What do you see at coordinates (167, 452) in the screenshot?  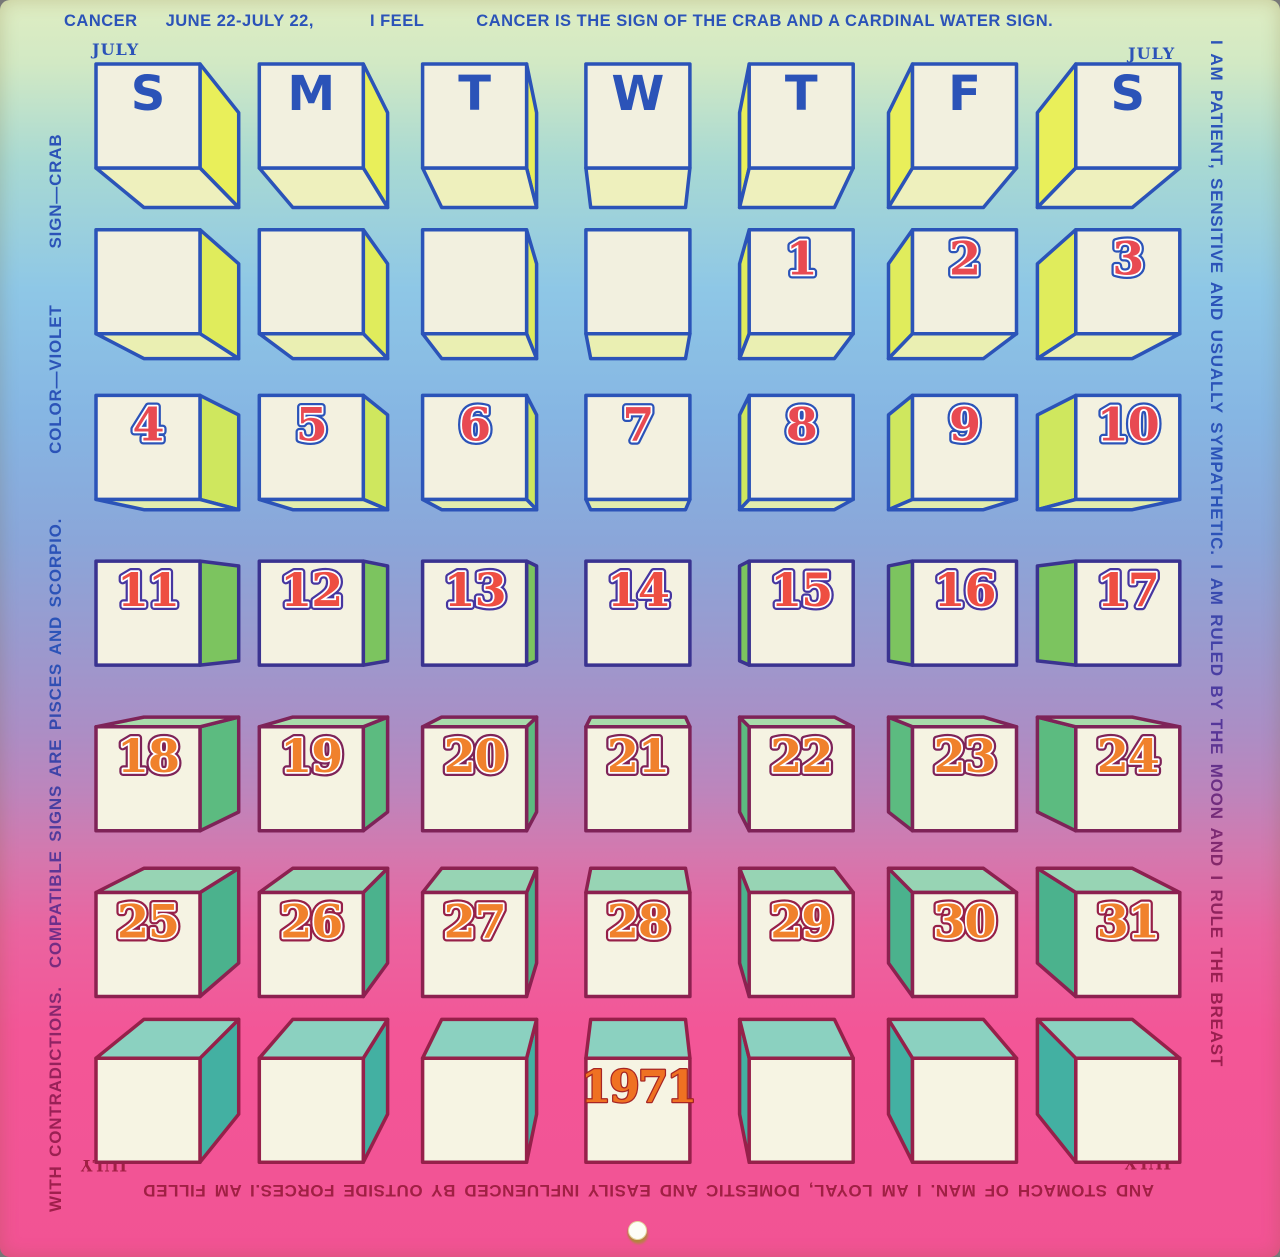 I see `day-cube: 44` at bounding box center [167, 452].